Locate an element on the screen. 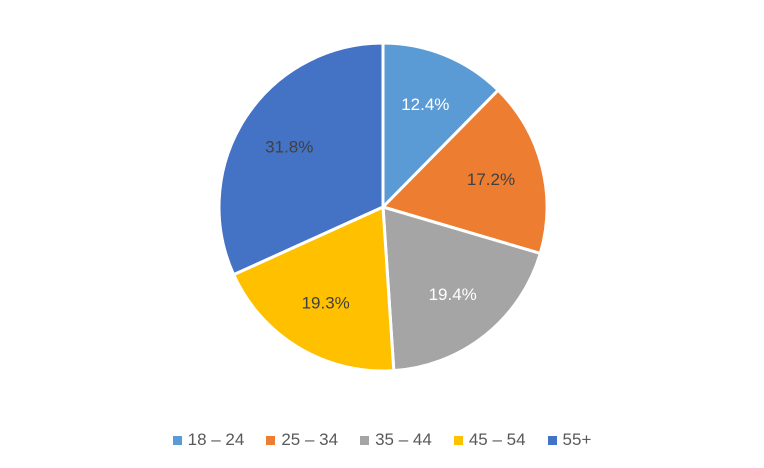  legend-item-45-54: 45 – 54 is located at coordinates (489, 440).